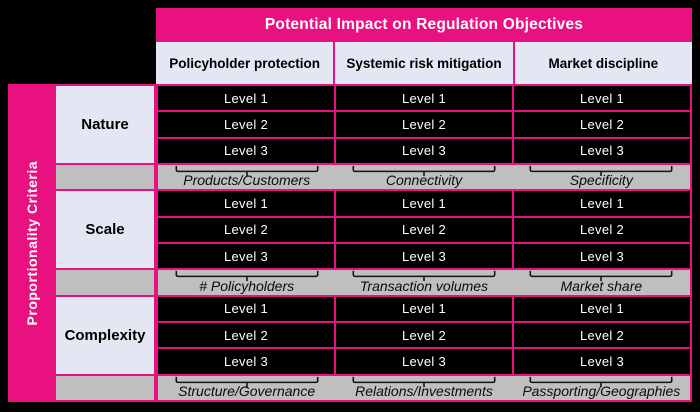 The width and height of the screenshot is (700, 412). Describe the element at coordinates (601, 180) in the screenshot. I see `indicator-label: Specificity` at that location.